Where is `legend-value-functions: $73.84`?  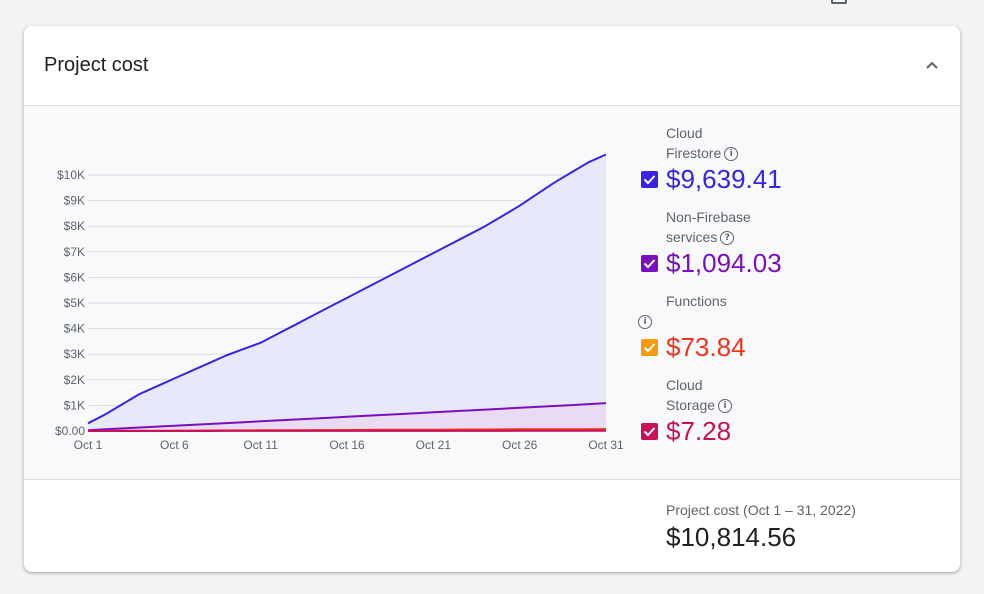 legend-value-functions: $73.84 is located at coordinates (706, 347).